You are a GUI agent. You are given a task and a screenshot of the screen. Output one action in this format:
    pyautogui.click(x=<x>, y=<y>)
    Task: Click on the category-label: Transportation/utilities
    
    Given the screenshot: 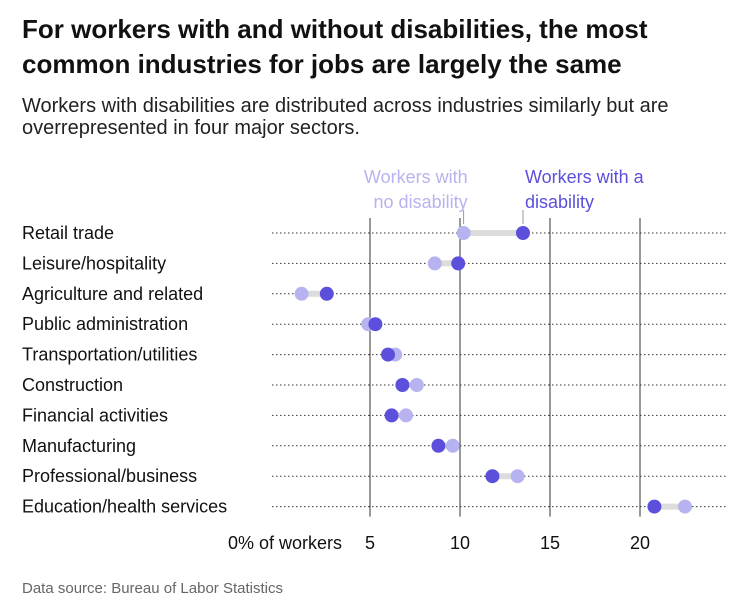 What is the action you would take?
    pyautogui.click(x=109, y=355)
    